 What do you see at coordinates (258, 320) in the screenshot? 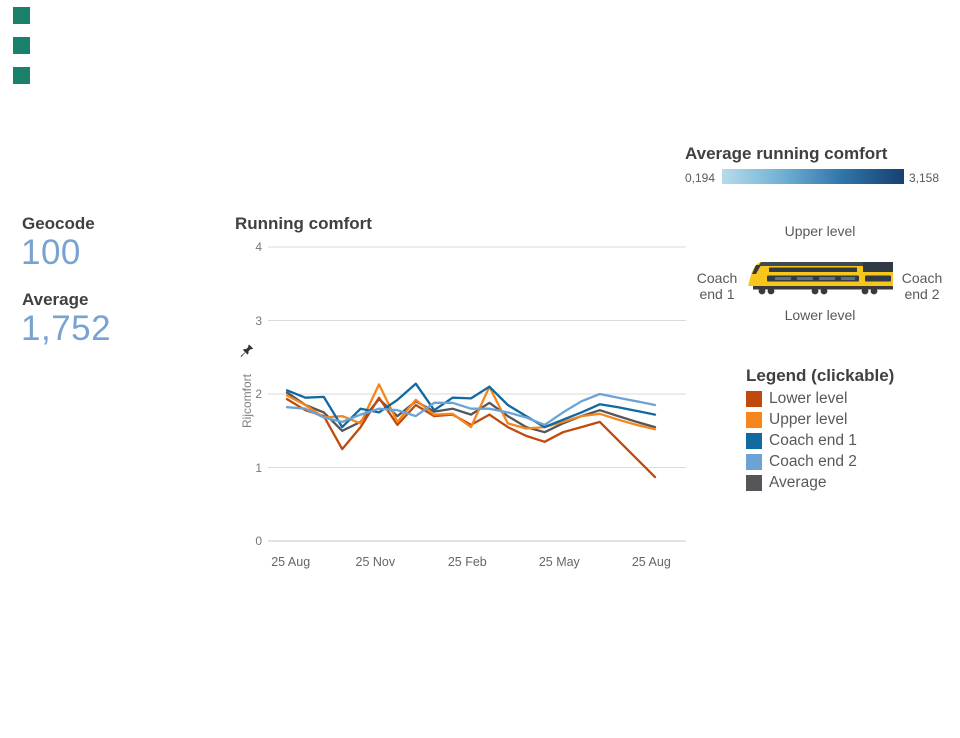
I see `y-tick-label: 3` at bounding box center [258, 320].